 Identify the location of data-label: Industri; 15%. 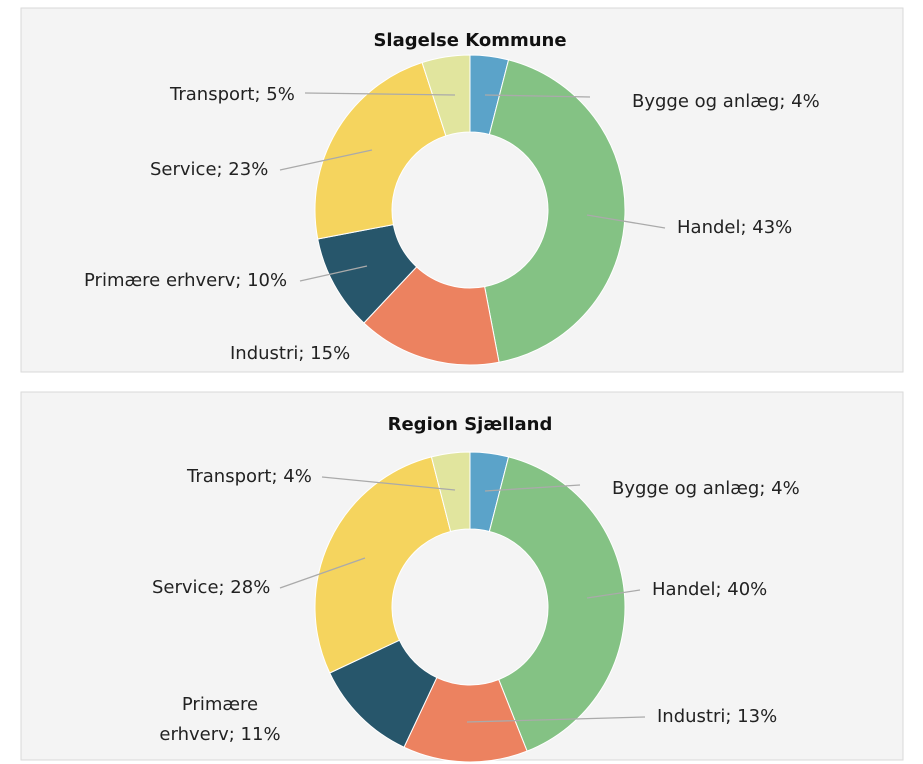
(290, 353).